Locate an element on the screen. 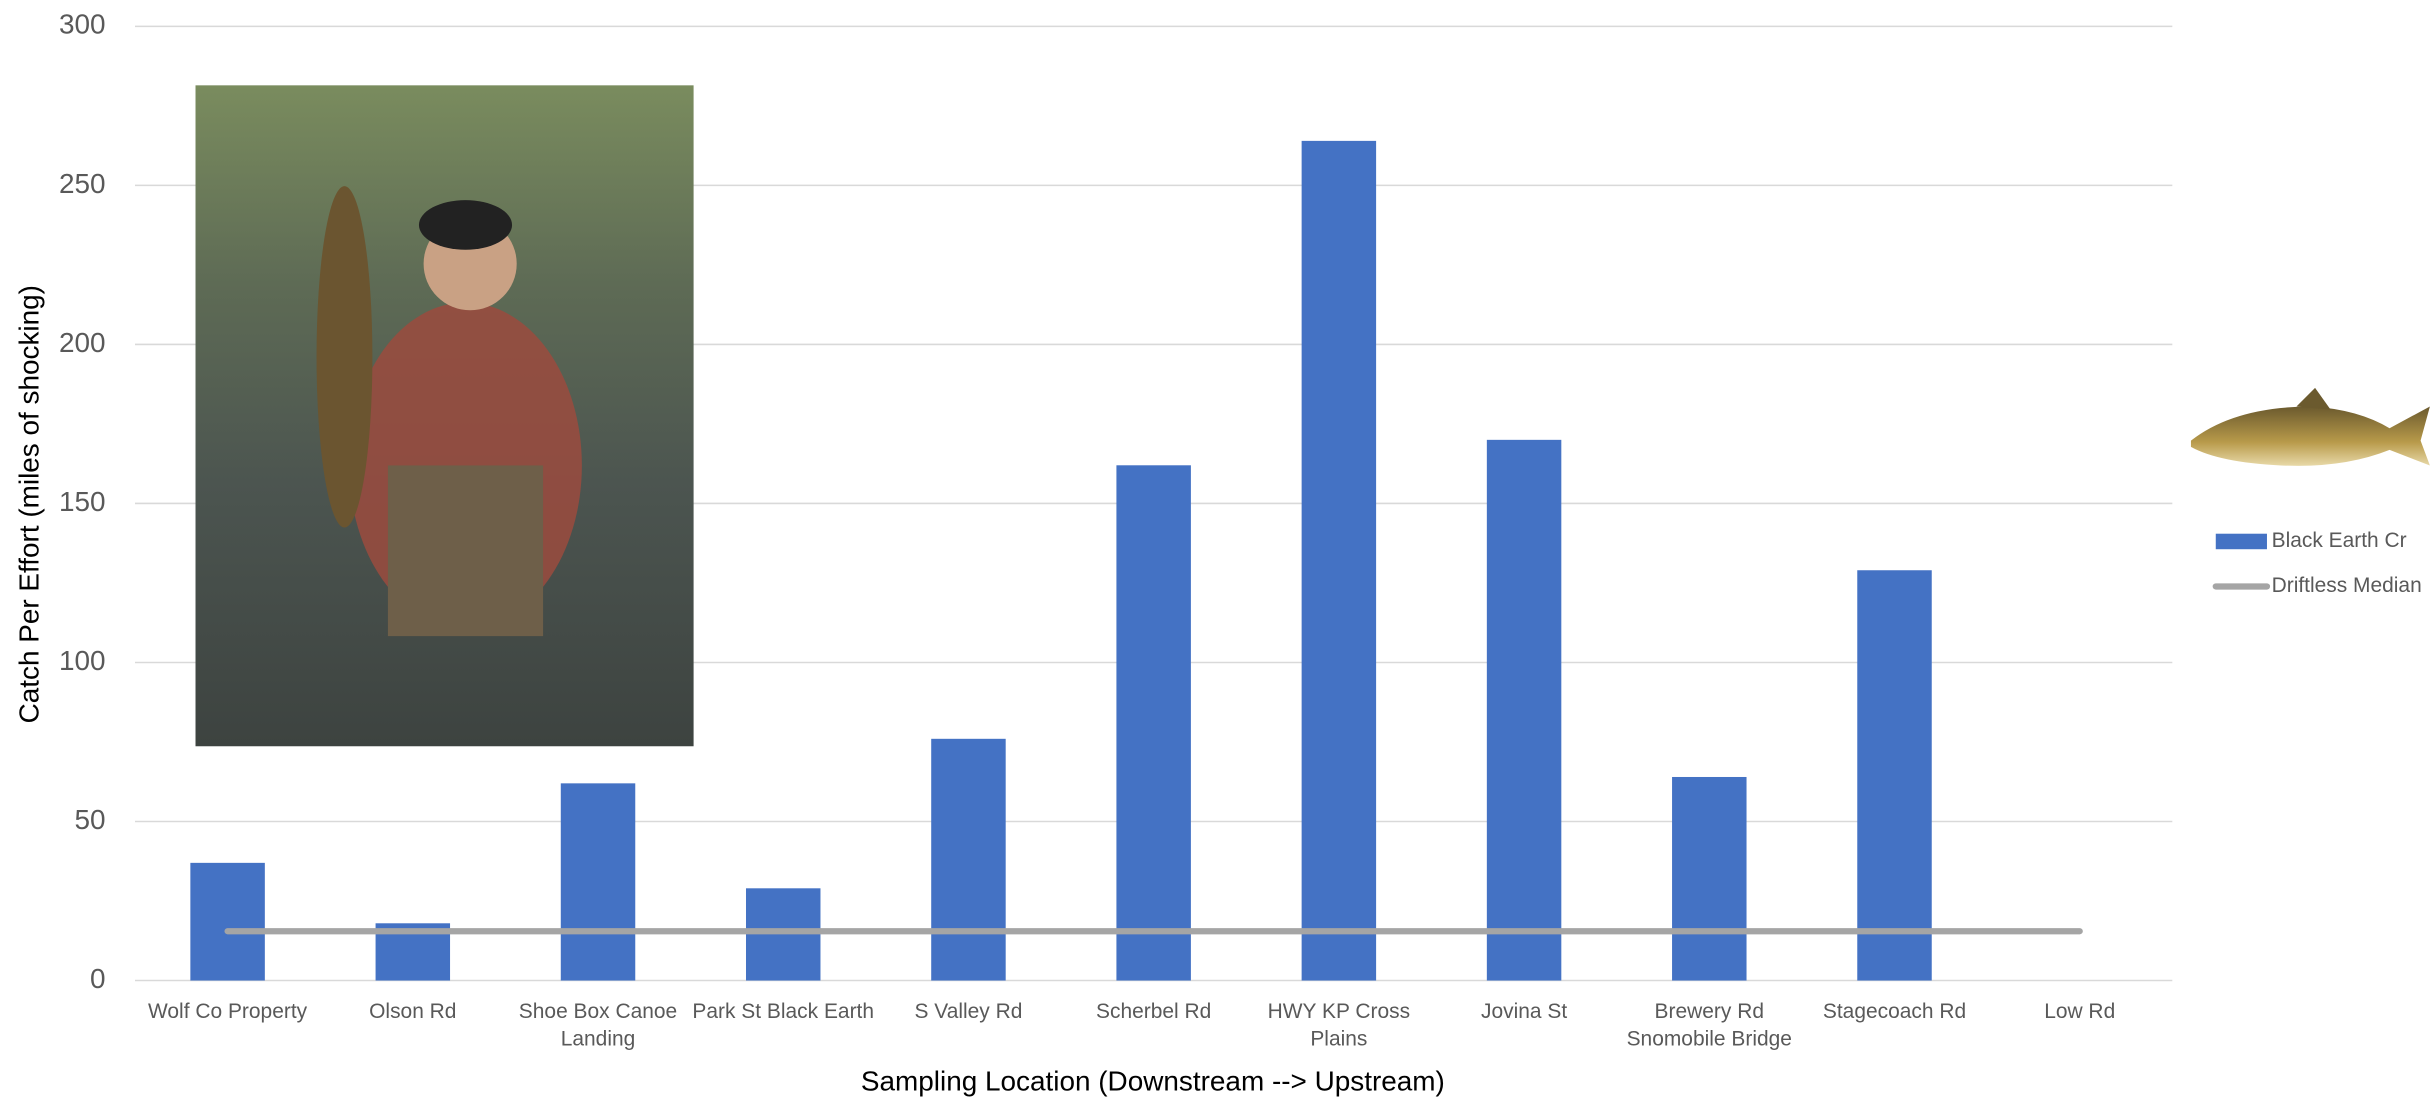  x-tick-label-box: Low Rd is located at coordinates (2080, 1011).